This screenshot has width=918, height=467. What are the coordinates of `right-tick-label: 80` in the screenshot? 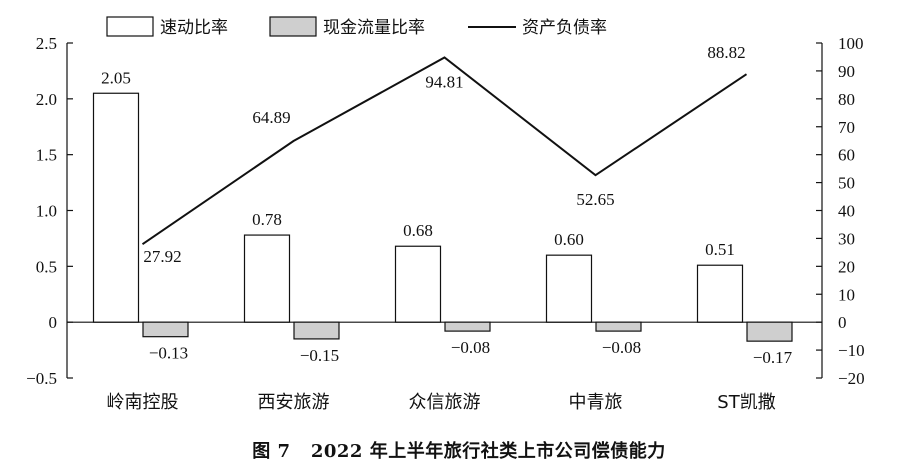 It's located at (846, 99).